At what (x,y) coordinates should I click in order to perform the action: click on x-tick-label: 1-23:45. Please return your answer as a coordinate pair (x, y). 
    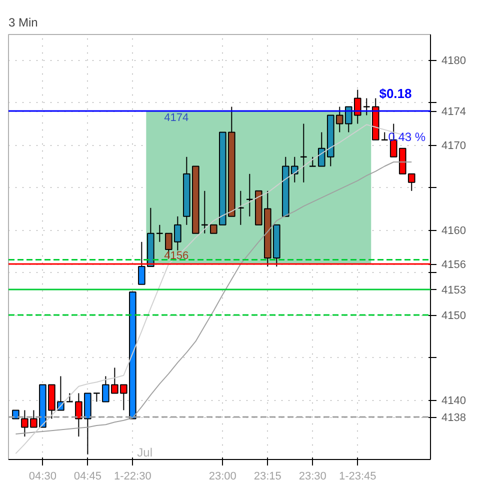
    Looking at the image, I should click on (357, 476).